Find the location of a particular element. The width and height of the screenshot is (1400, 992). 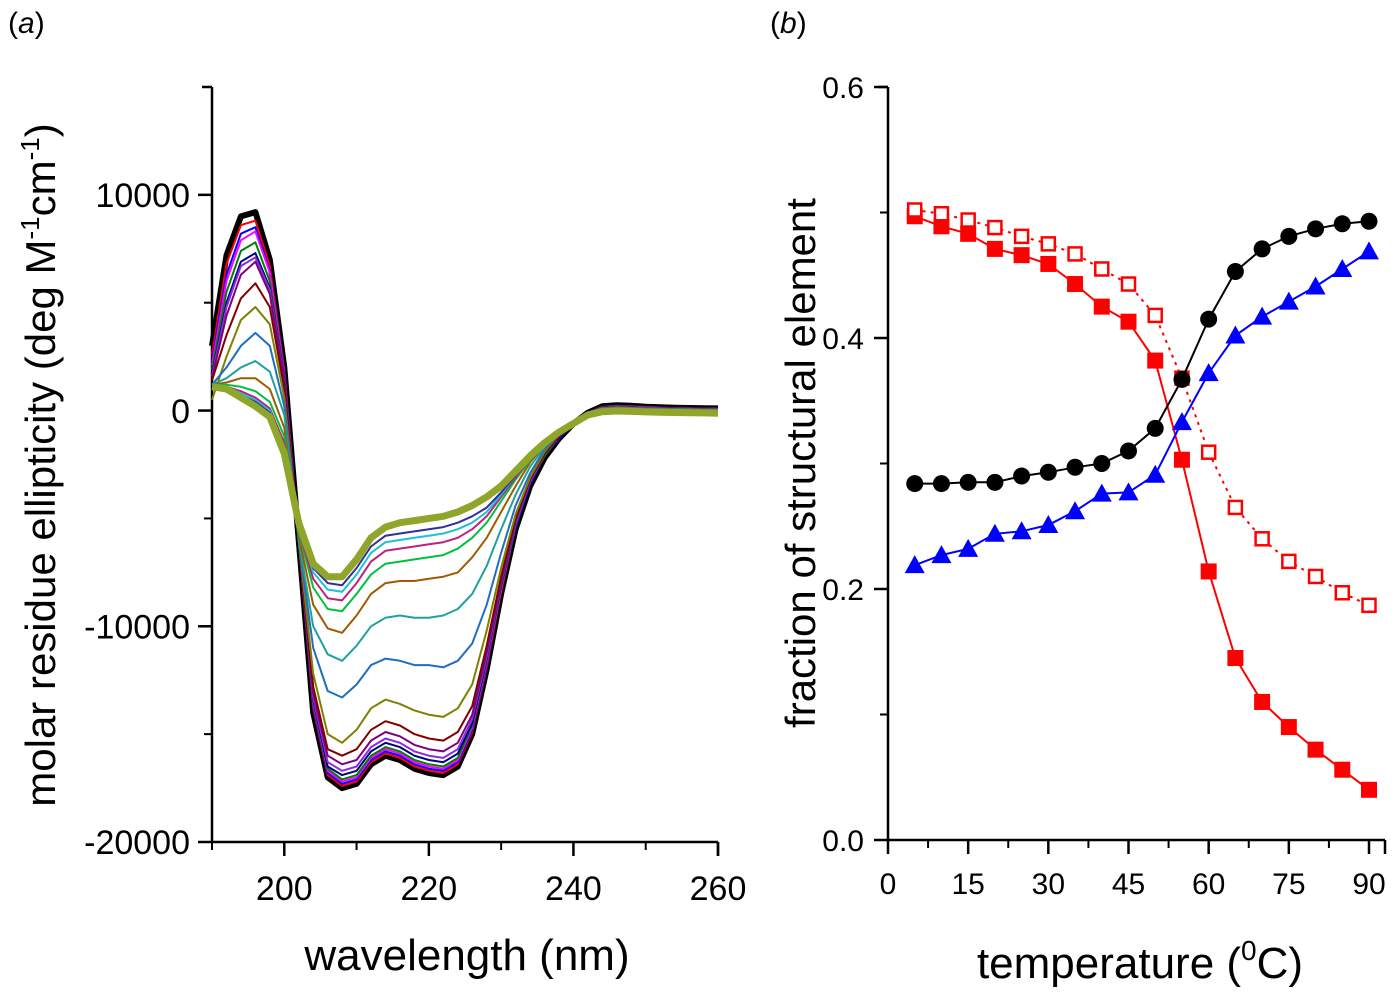

x-tick-label: 200 is located at coordinates (284, 889).